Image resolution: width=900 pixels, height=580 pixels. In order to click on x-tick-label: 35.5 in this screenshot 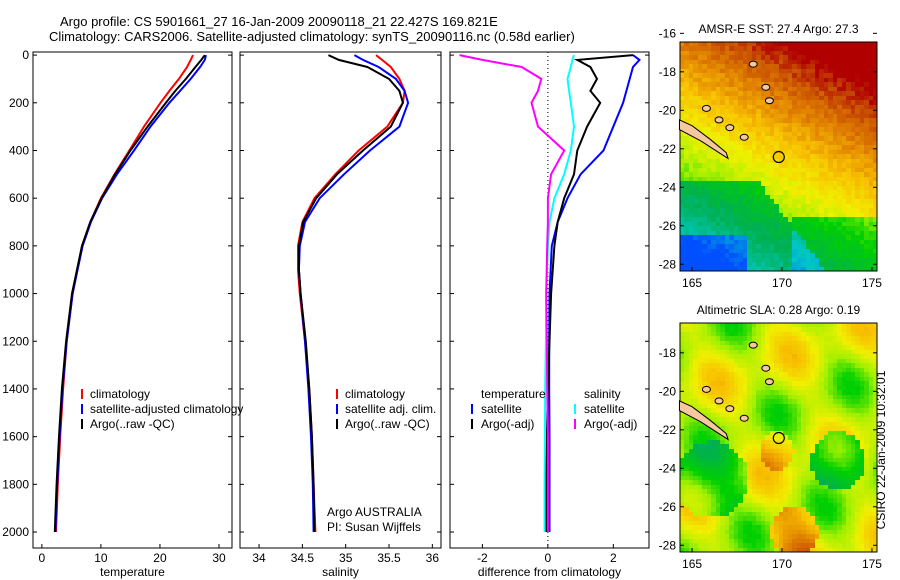, I will do `click(389, 558)`.